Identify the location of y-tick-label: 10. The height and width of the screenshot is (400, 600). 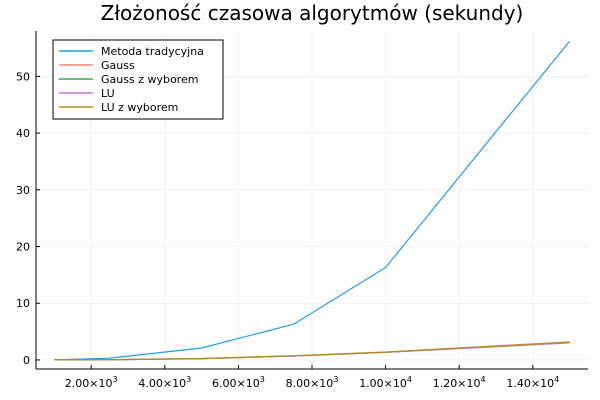
(23, 303).